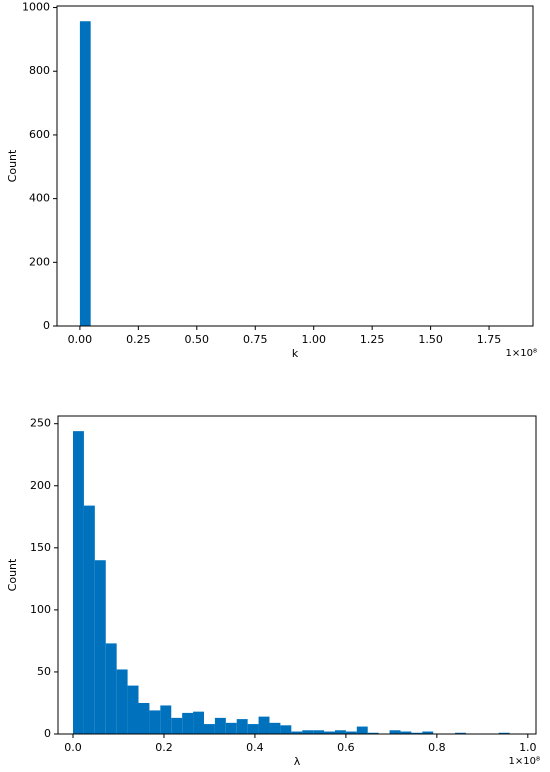  Describe the element at coordinates (73, 747) in the screenshot. I see `x-tick-label: 0.0` at that location.